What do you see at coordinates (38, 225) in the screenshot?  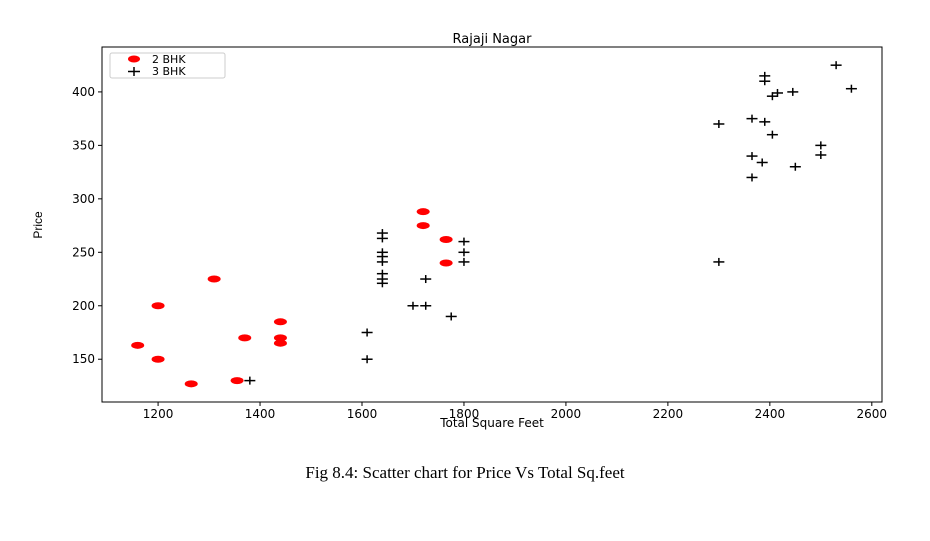 I see `y-axis-label: Price` at bounding box center [38, 225].